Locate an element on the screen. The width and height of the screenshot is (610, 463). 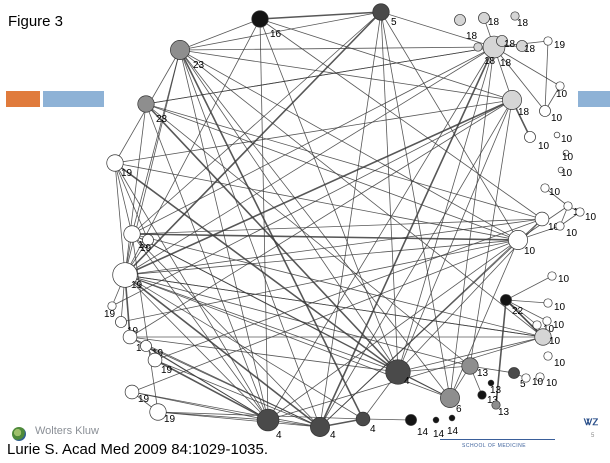
node-b6: 6 is located at coordinates (451, 401).